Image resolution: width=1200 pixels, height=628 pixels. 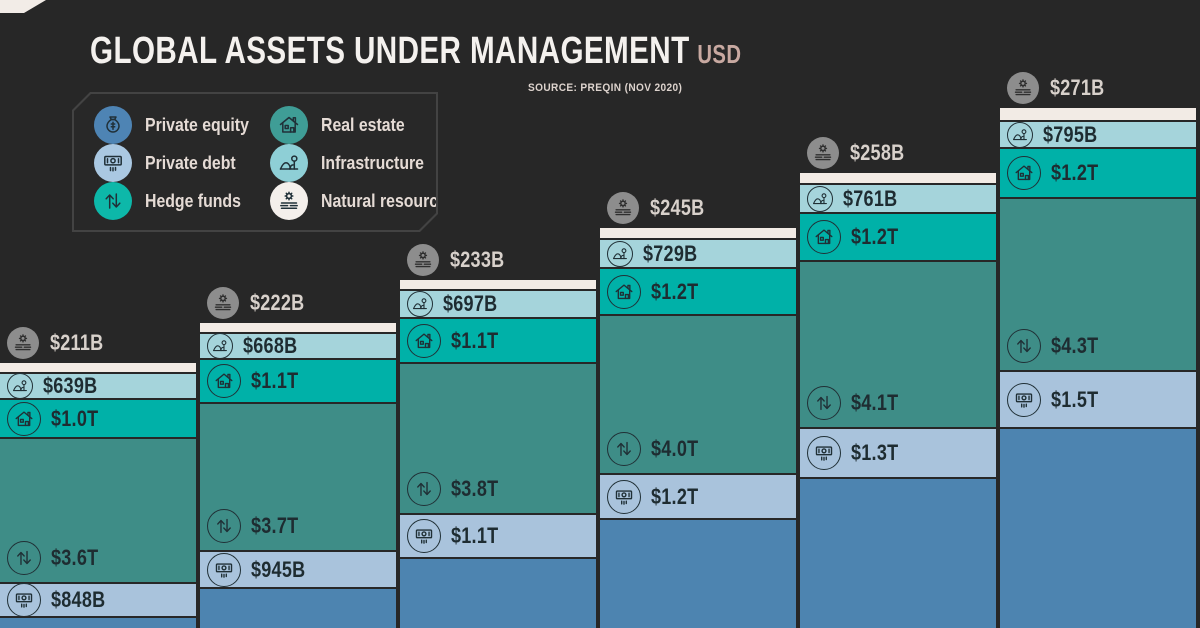 What do you see at coordinates (700, 449) in the screenshot?
I see `segment-label: $4.0T` at bounding box center [700, 449].